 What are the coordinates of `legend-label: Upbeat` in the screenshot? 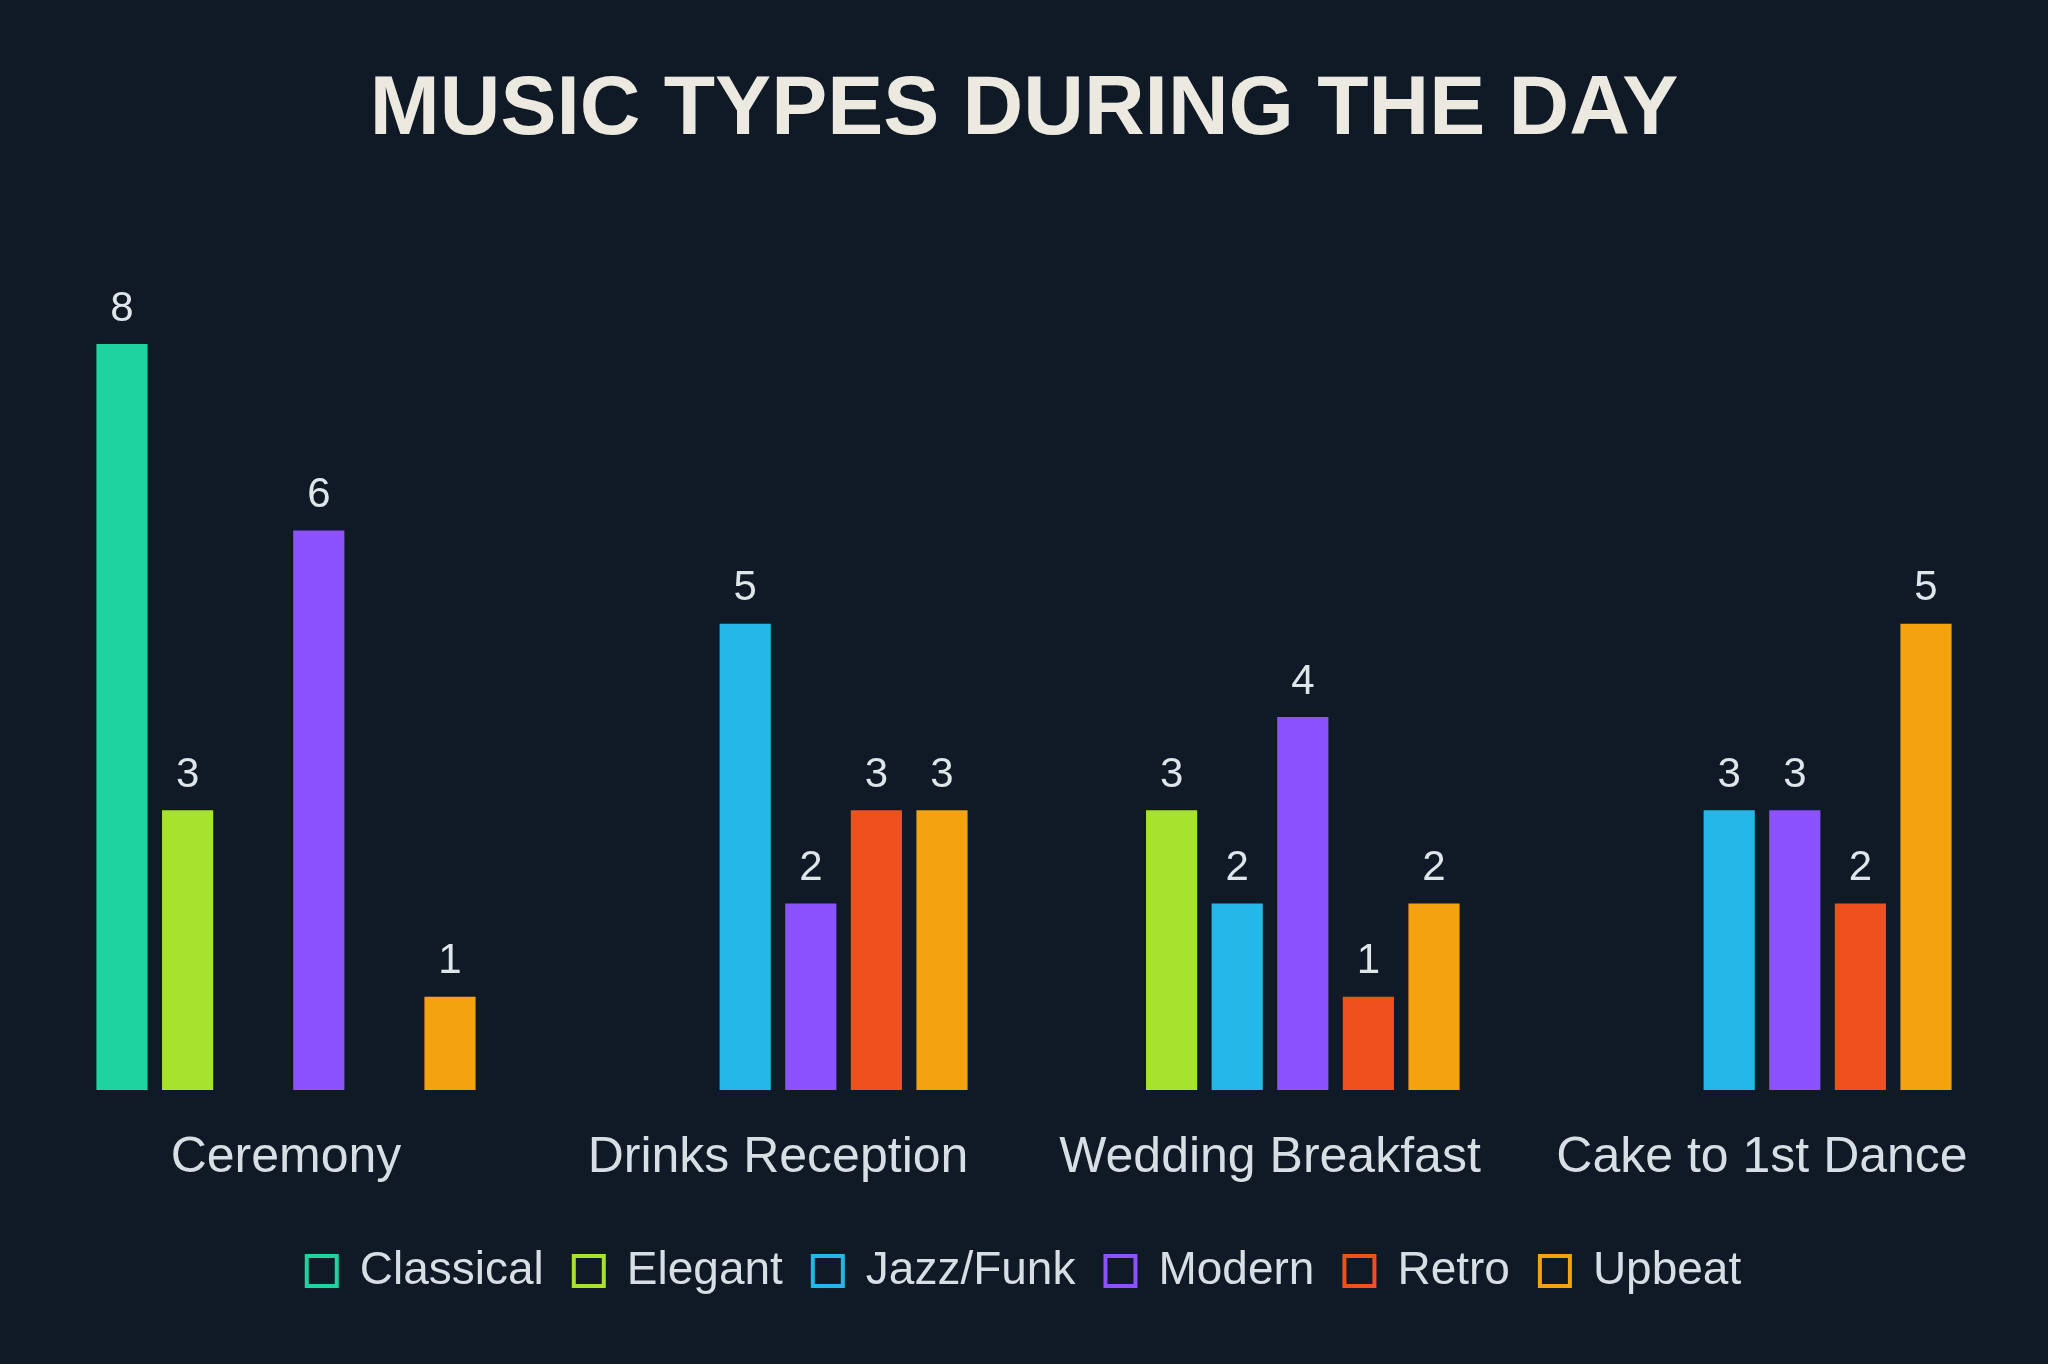 It's located at (1667, 1267).